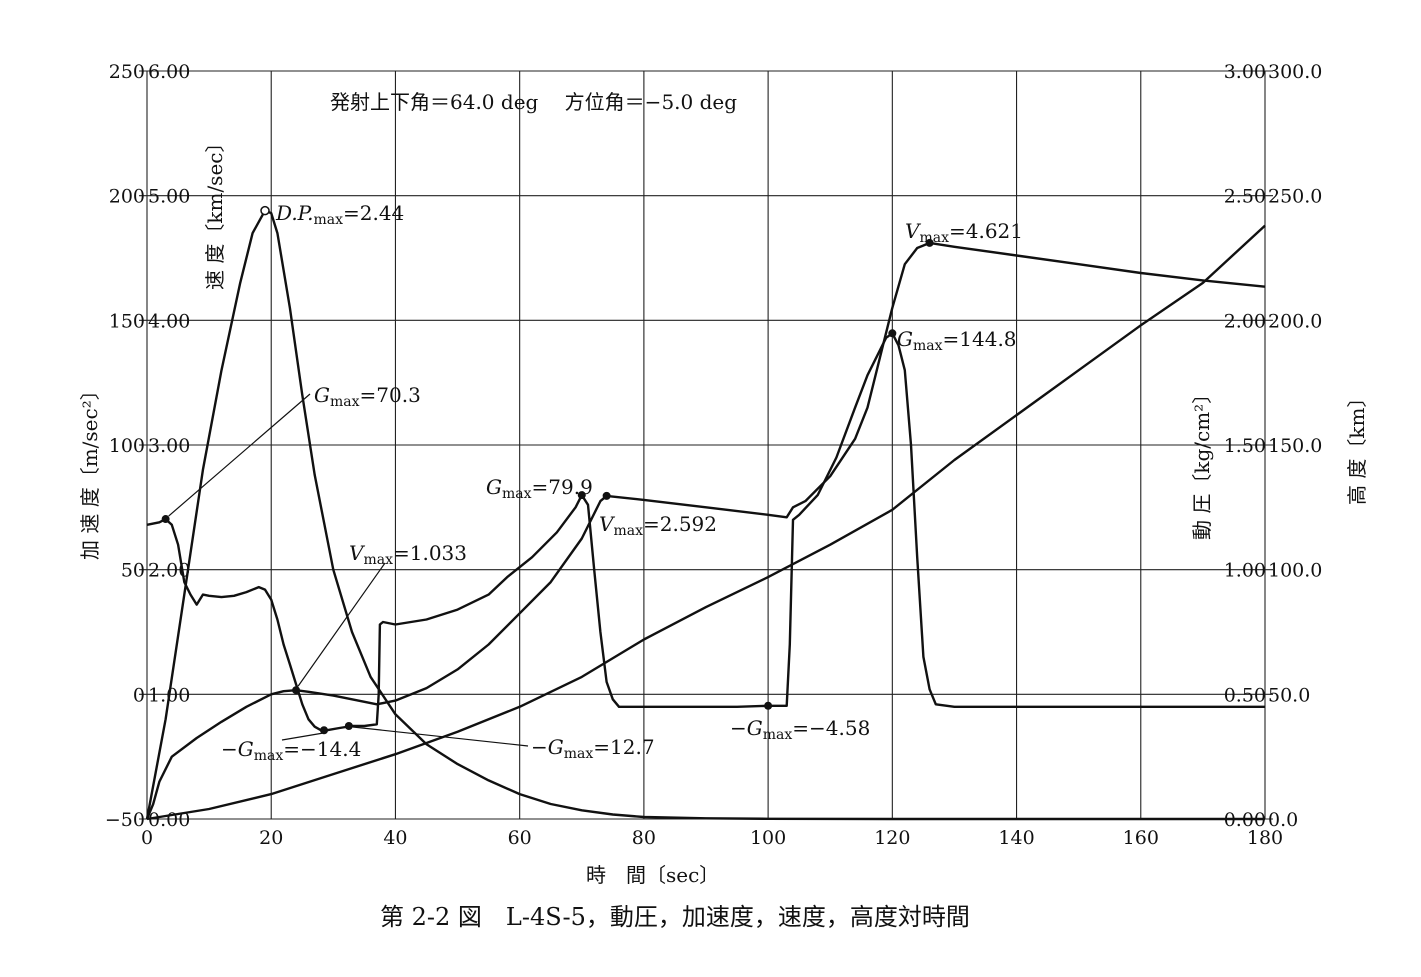 This screenshot has height=977, width=1421. Describe the element at coordinates (265, 210) in the screenshot. I see `dp-max-marker` at that location.